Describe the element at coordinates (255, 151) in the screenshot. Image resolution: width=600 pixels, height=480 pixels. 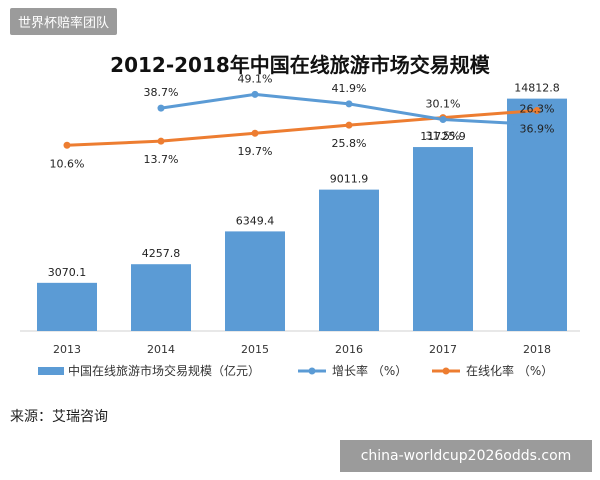
I see `online-rate-label: 19.7%` at that location.